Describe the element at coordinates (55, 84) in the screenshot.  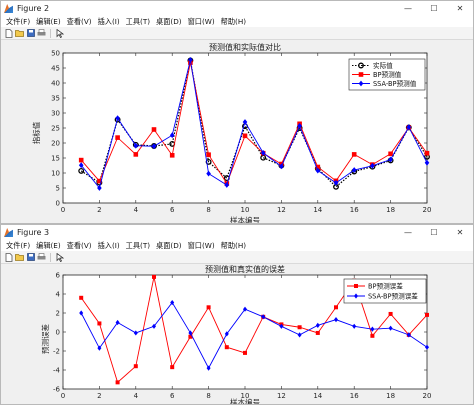
I see `y-tick-label: 40` at that location.